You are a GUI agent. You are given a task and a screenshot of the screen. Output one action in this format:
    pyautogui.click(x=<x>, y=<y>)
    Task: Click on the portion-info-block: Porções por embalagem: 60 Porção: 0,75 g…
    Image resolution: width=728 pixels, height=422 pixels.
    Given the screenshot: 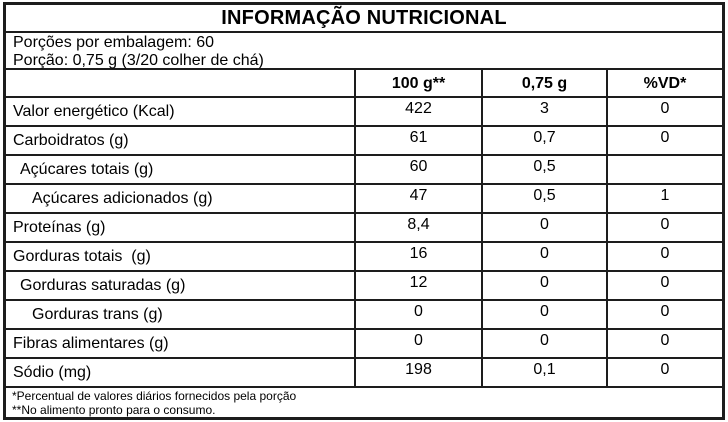 What is the action you would take?
    pyautogui.click(x=364, y=51)
    